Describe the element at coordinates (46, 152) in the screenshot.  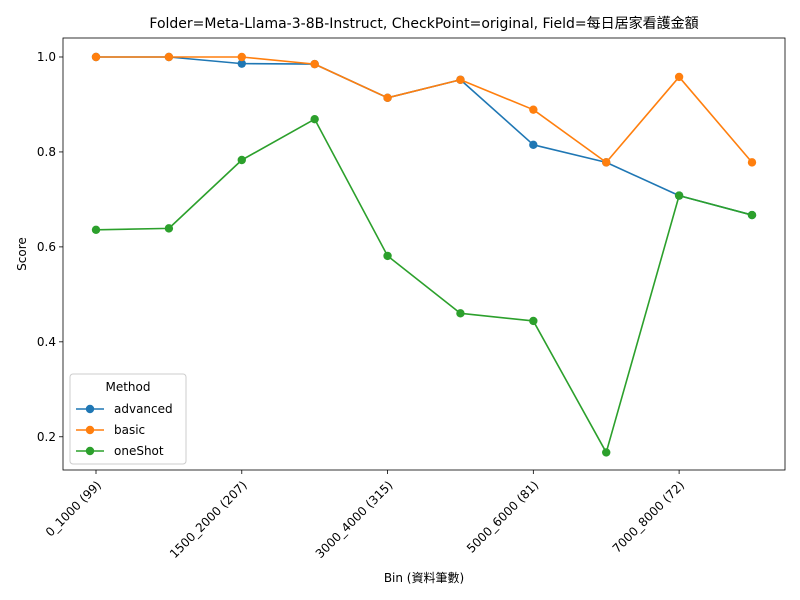
I see `y-tick-label: 0.8` at that location.